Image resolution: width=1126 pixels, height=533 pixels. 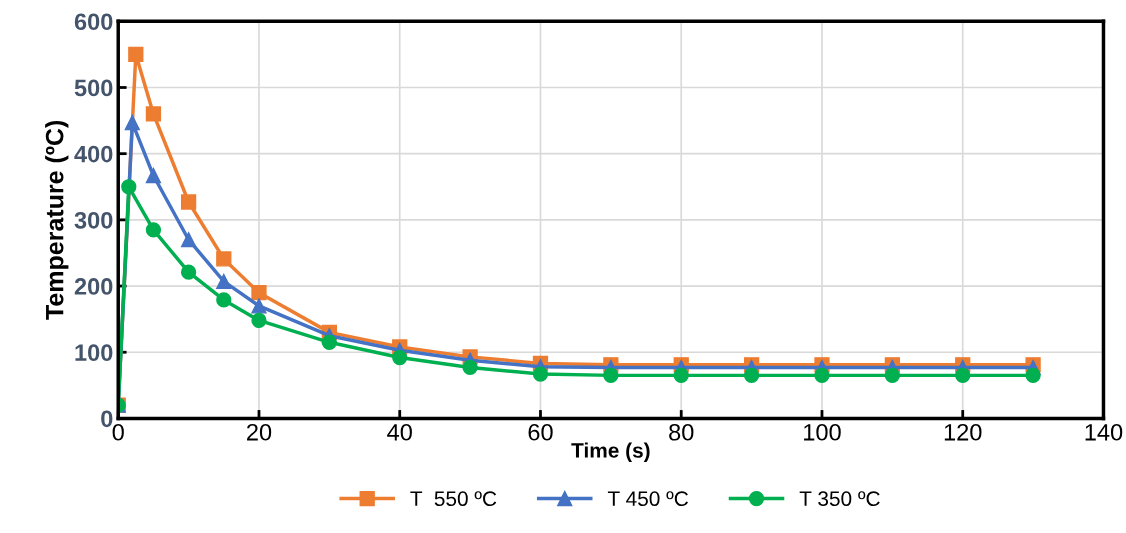 I want to click on x-tick-label: 140, so click(x=1104, y=432).